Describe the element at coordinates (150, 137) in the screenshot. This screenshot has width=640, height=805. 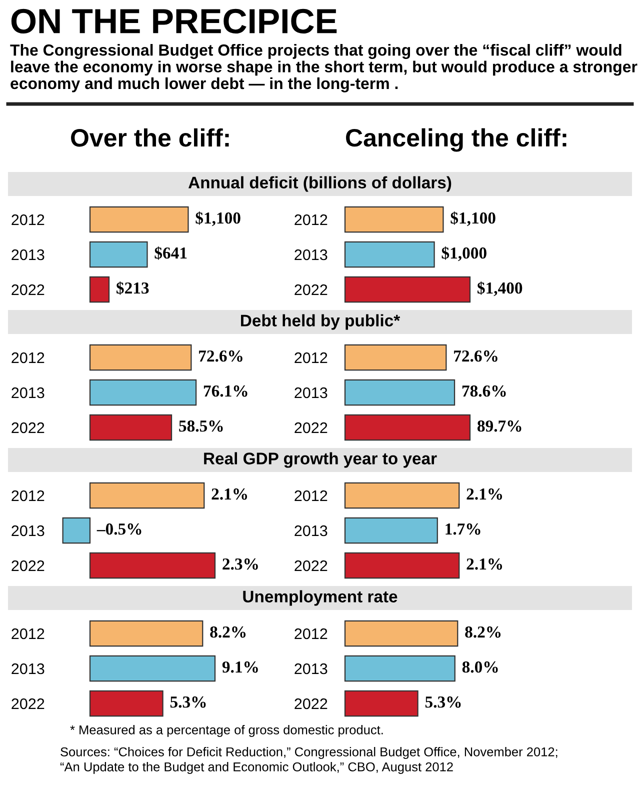
I see `chart-title: Over the cliff:` at that location.